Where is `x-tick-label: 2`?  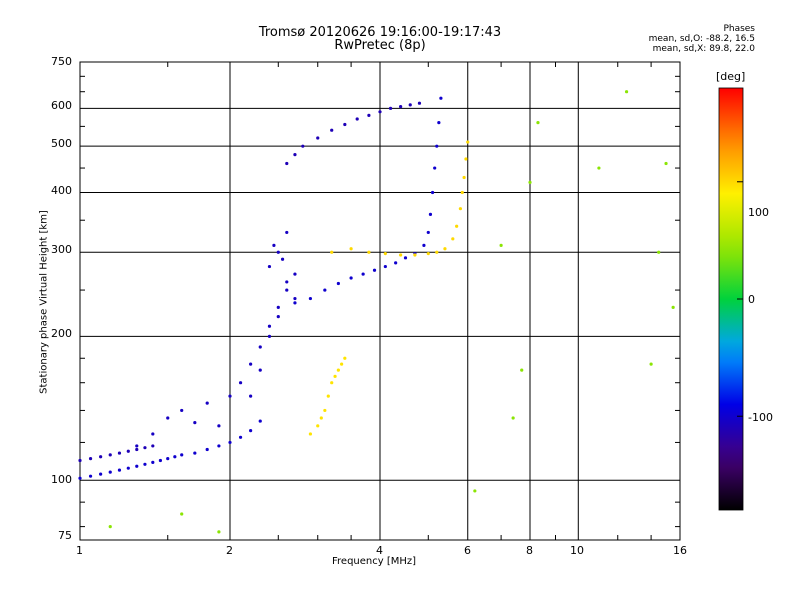
x-tick-label: 2 is located at coordinates (229, 550).